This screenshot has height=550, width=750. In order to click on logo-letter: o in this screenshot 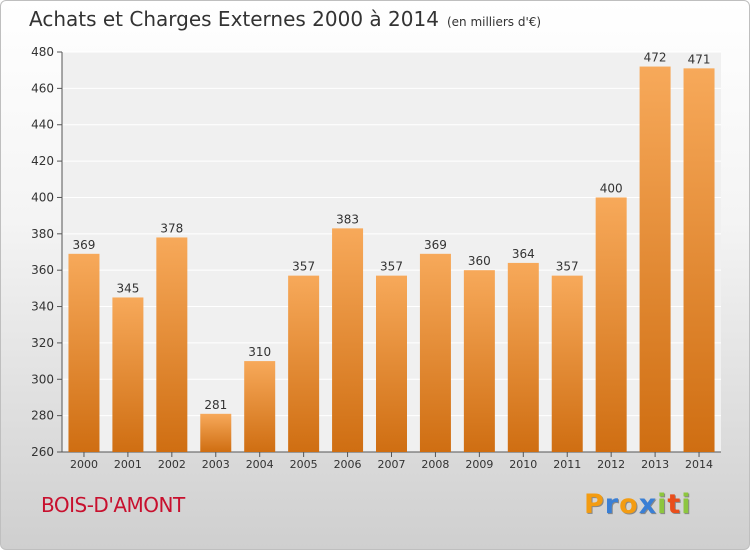, I will do `click(629, 504)`.